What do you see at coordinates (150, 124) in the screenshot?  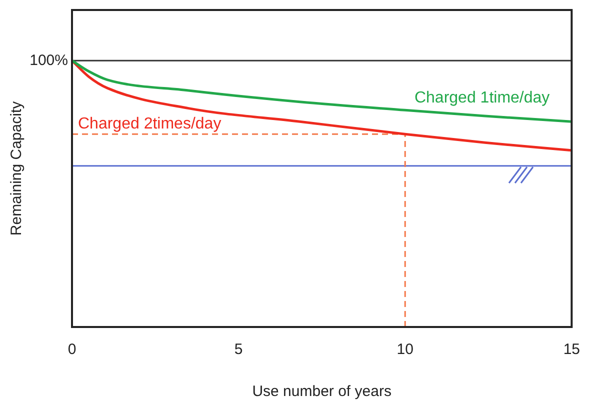 I see `series-label: Charged 2times/day` at bounding box center [150, 124].